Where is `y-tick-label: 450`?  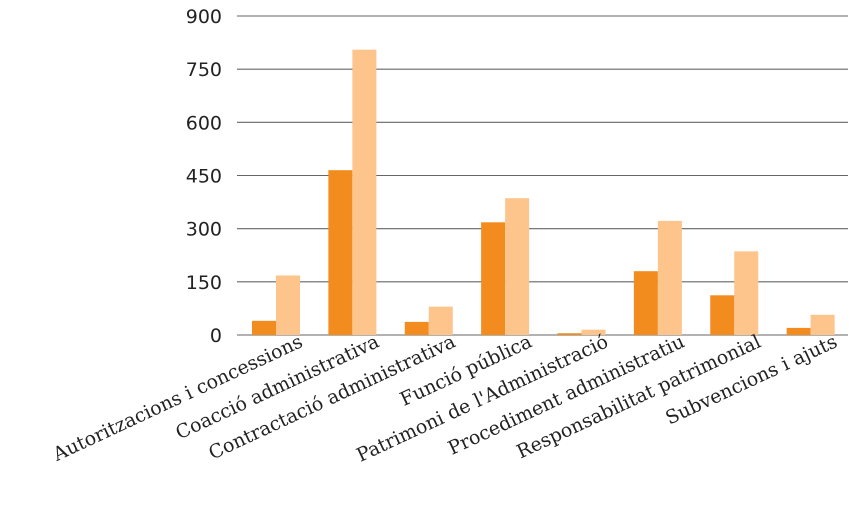
y-tick-label: 450 is located at coordinates (204, 177).